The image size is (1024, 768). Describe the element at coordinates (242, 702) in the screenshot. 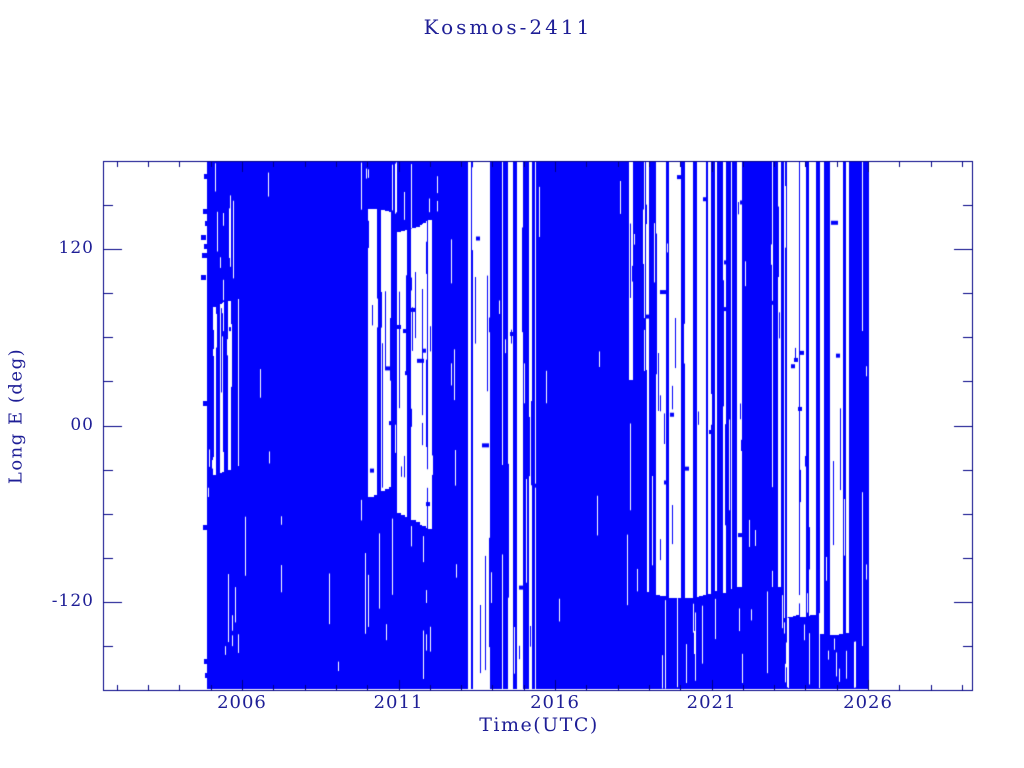

I see `x-tick-label: 2006` at that location.